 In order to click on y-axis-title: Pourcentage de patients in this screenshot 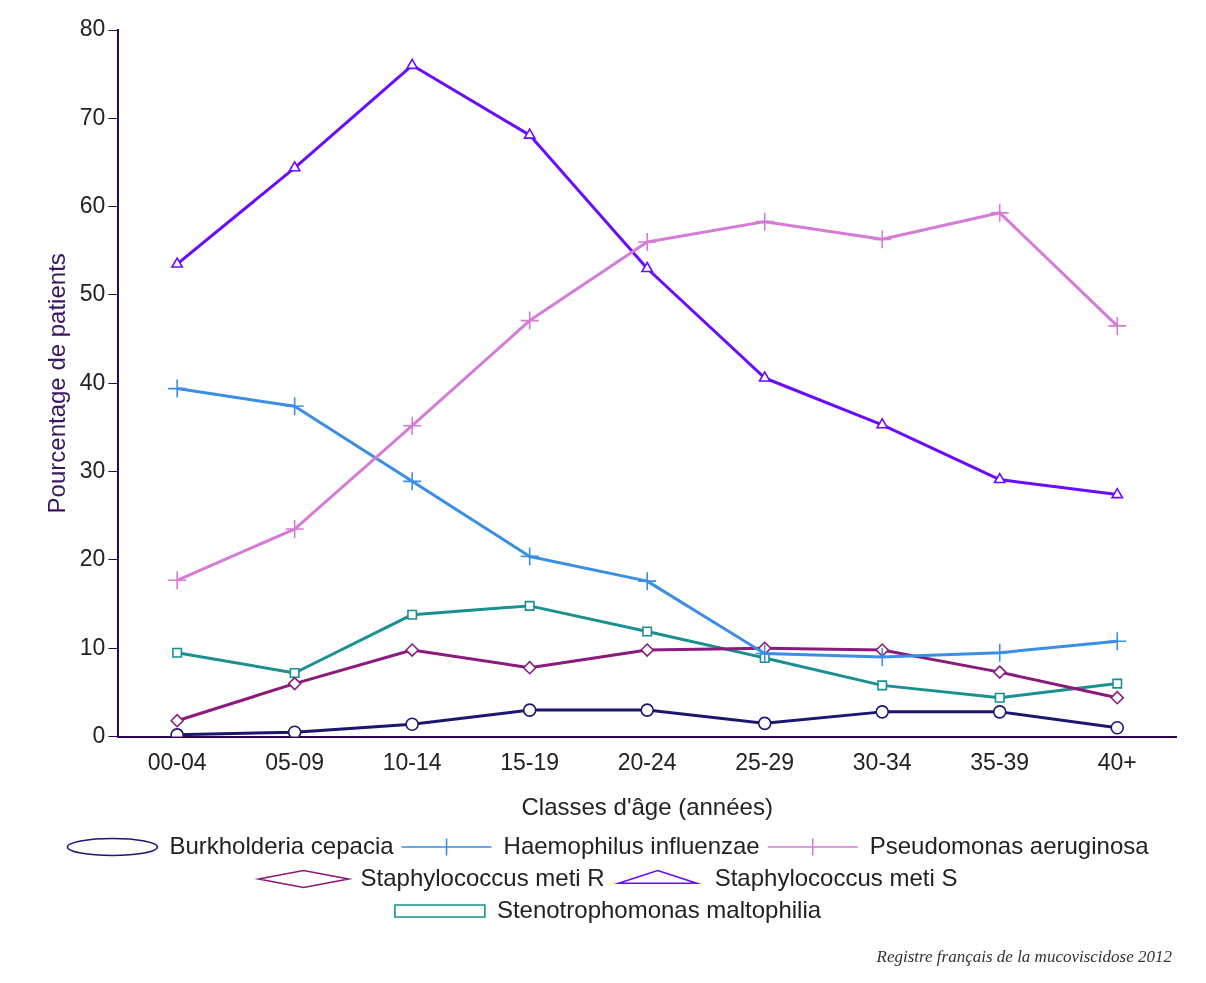, I will do `click(57, 383)`.